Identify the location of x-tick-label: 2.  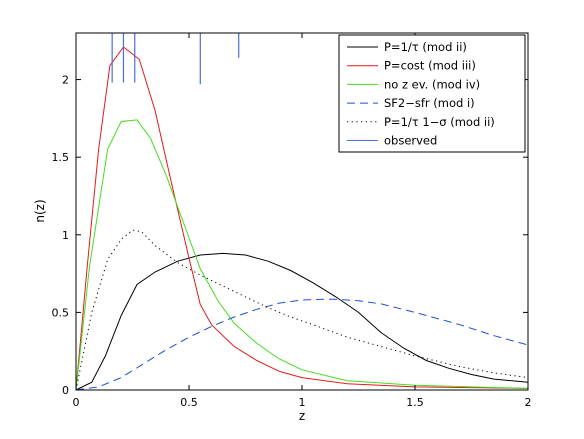
(528, 402).